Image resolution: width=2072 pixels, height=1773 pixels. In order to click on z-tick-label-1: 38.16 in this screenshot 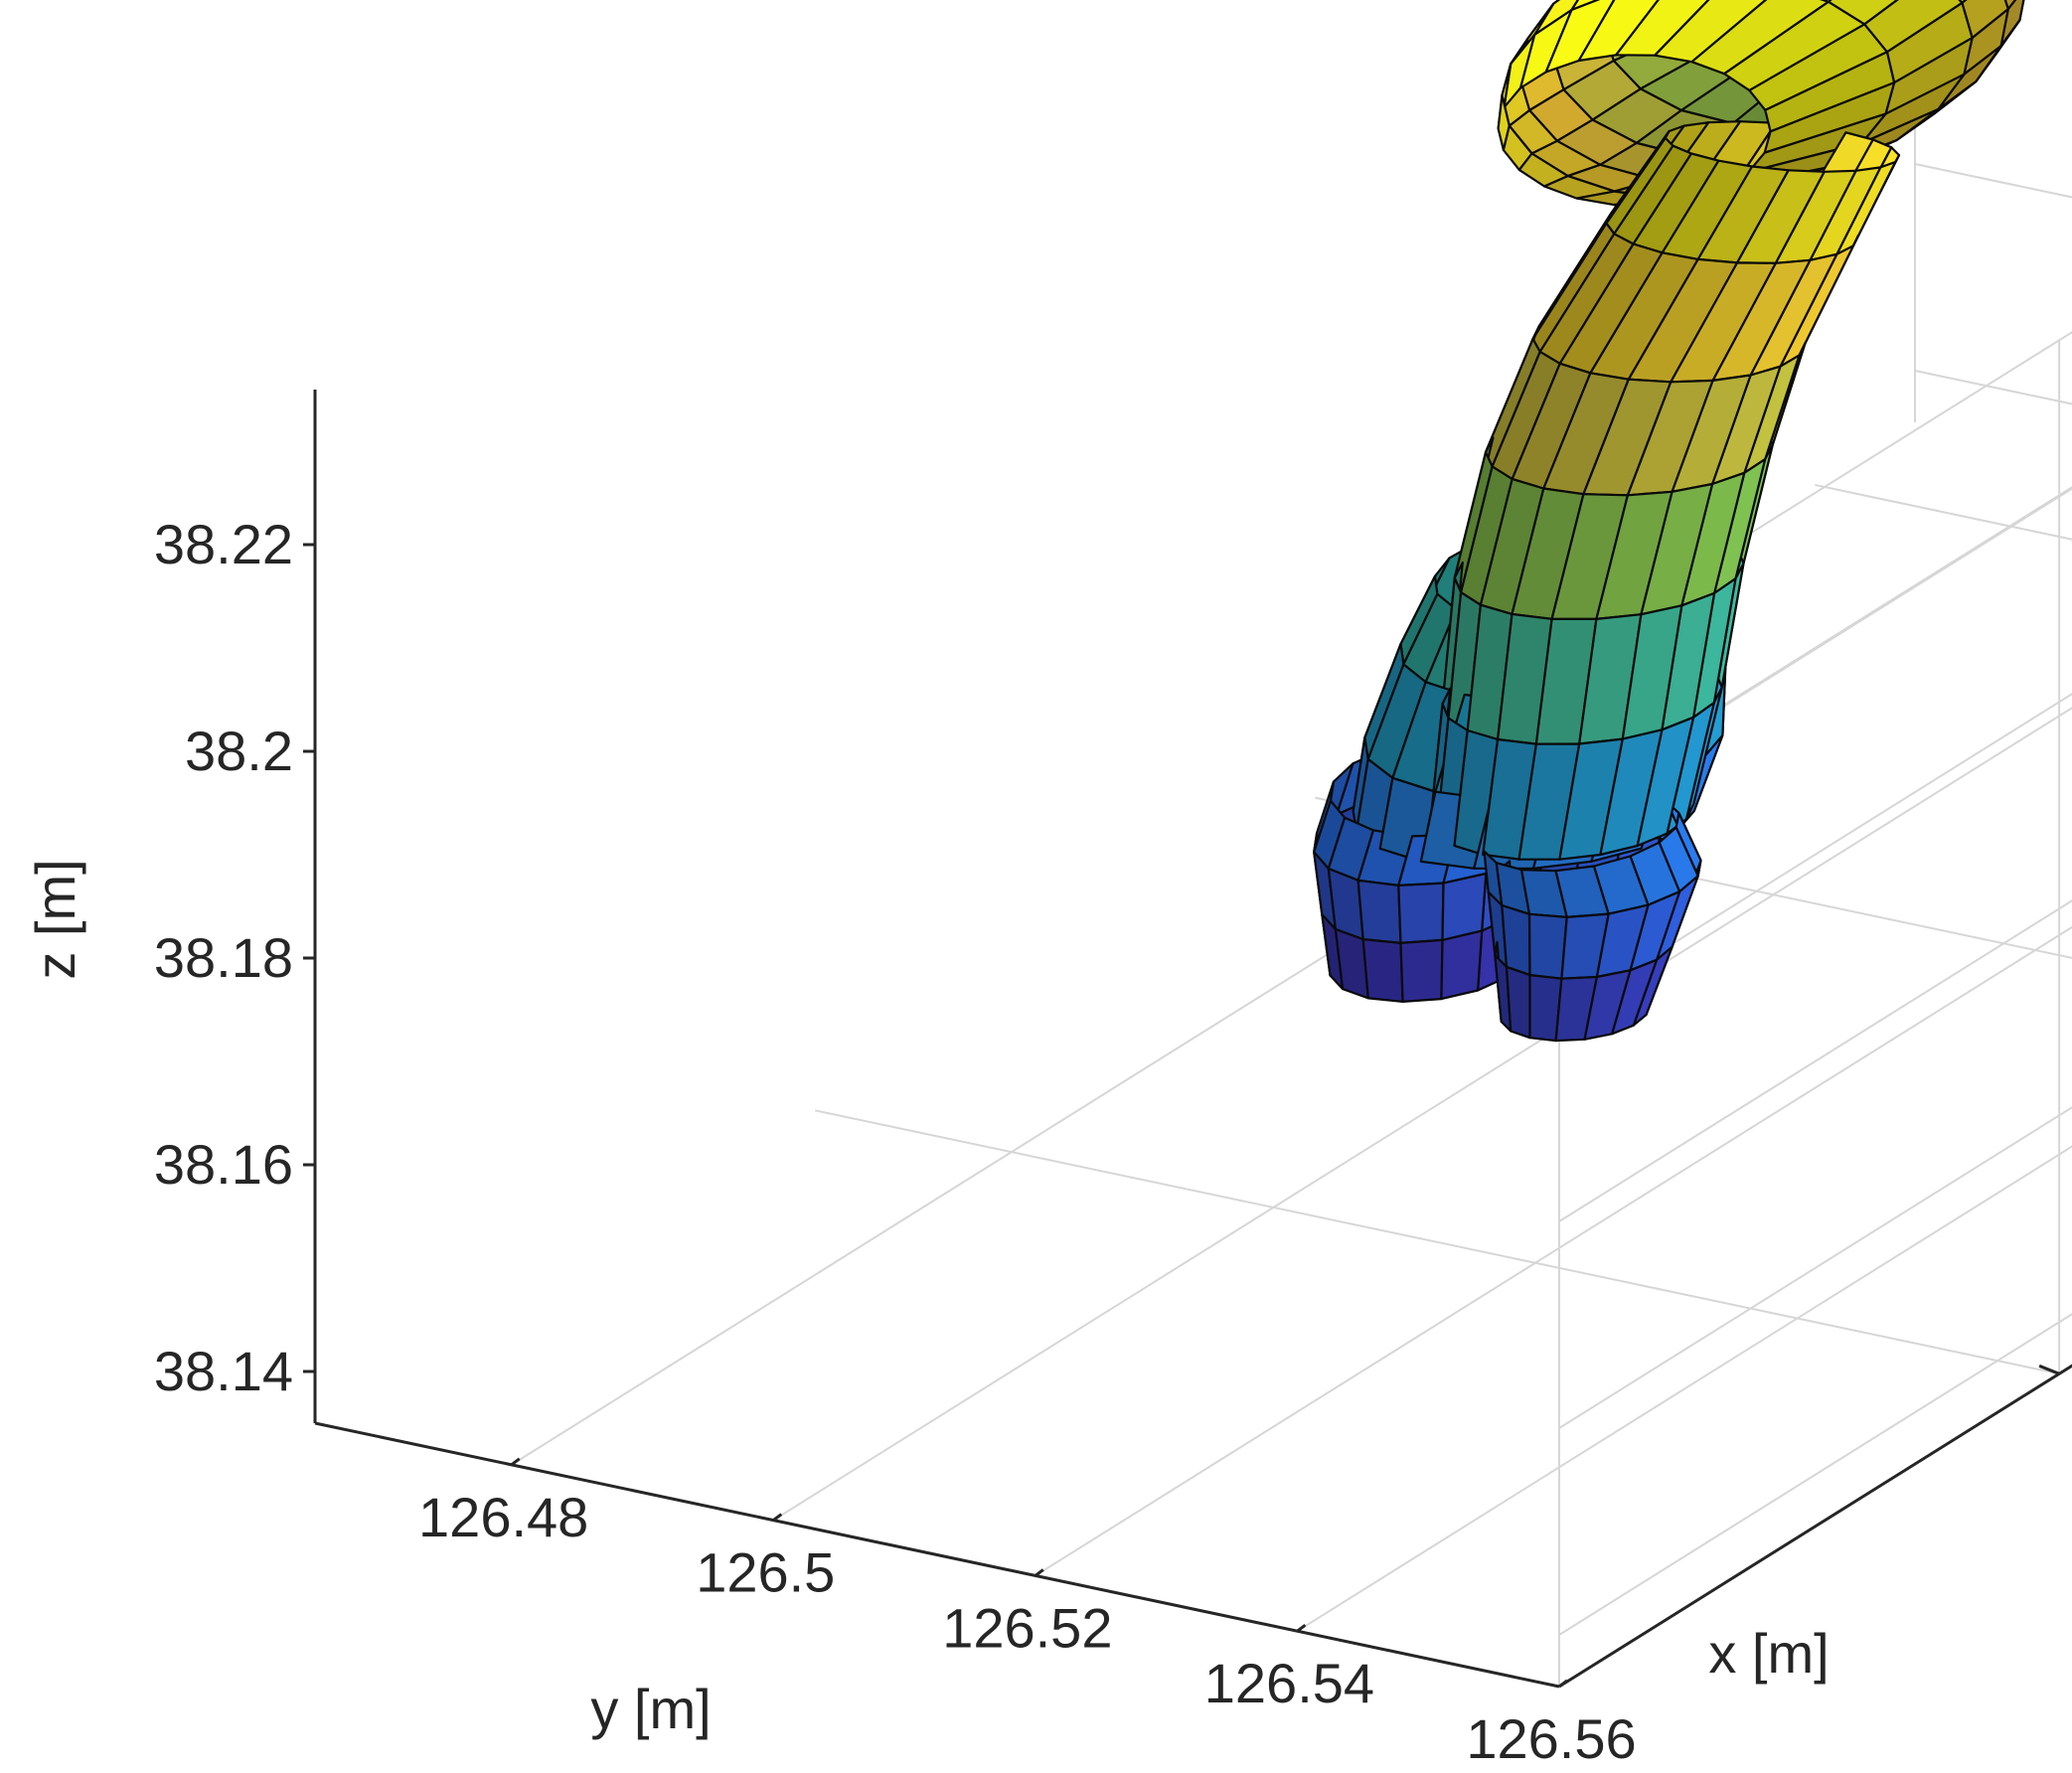, I will do `click(223, 1164)`.